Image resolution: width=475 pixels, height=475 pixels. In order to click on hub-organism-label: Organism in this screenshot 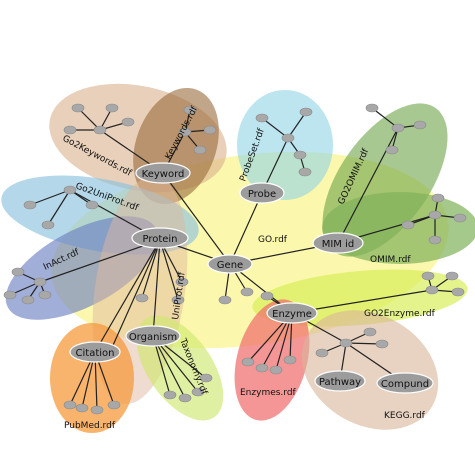, I will do `click(153, 337)`.